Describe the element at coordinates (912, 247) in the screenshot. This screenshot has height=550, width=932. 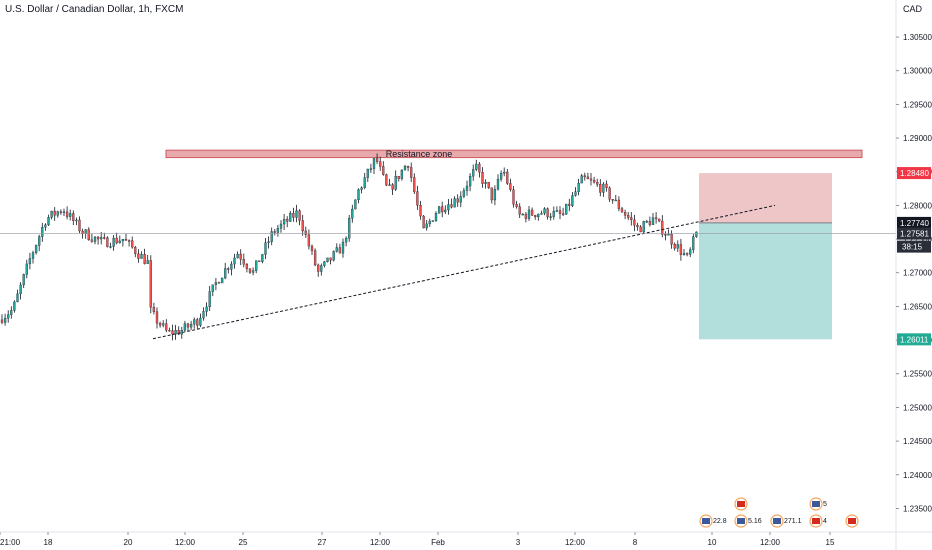
I see `countdown-badge: 38:15` at that location.